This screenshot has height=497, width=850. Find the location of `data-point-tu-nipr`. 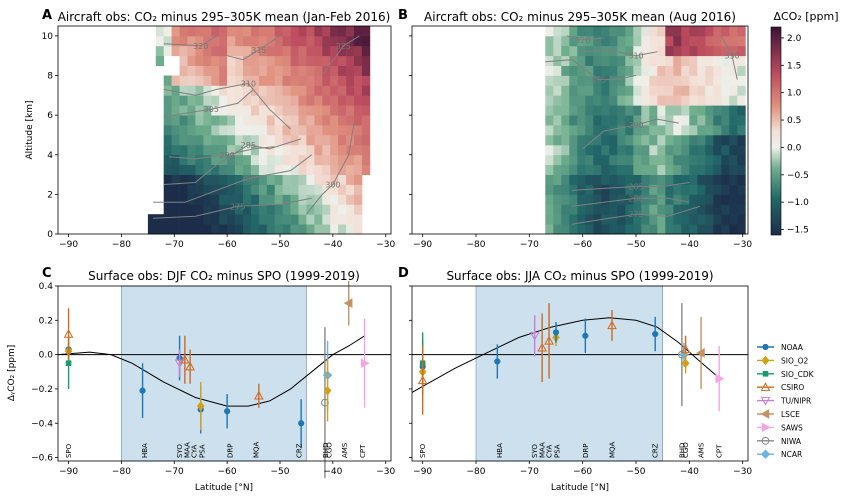

data-point-tu-nipr is located at coordinates (534, 336).